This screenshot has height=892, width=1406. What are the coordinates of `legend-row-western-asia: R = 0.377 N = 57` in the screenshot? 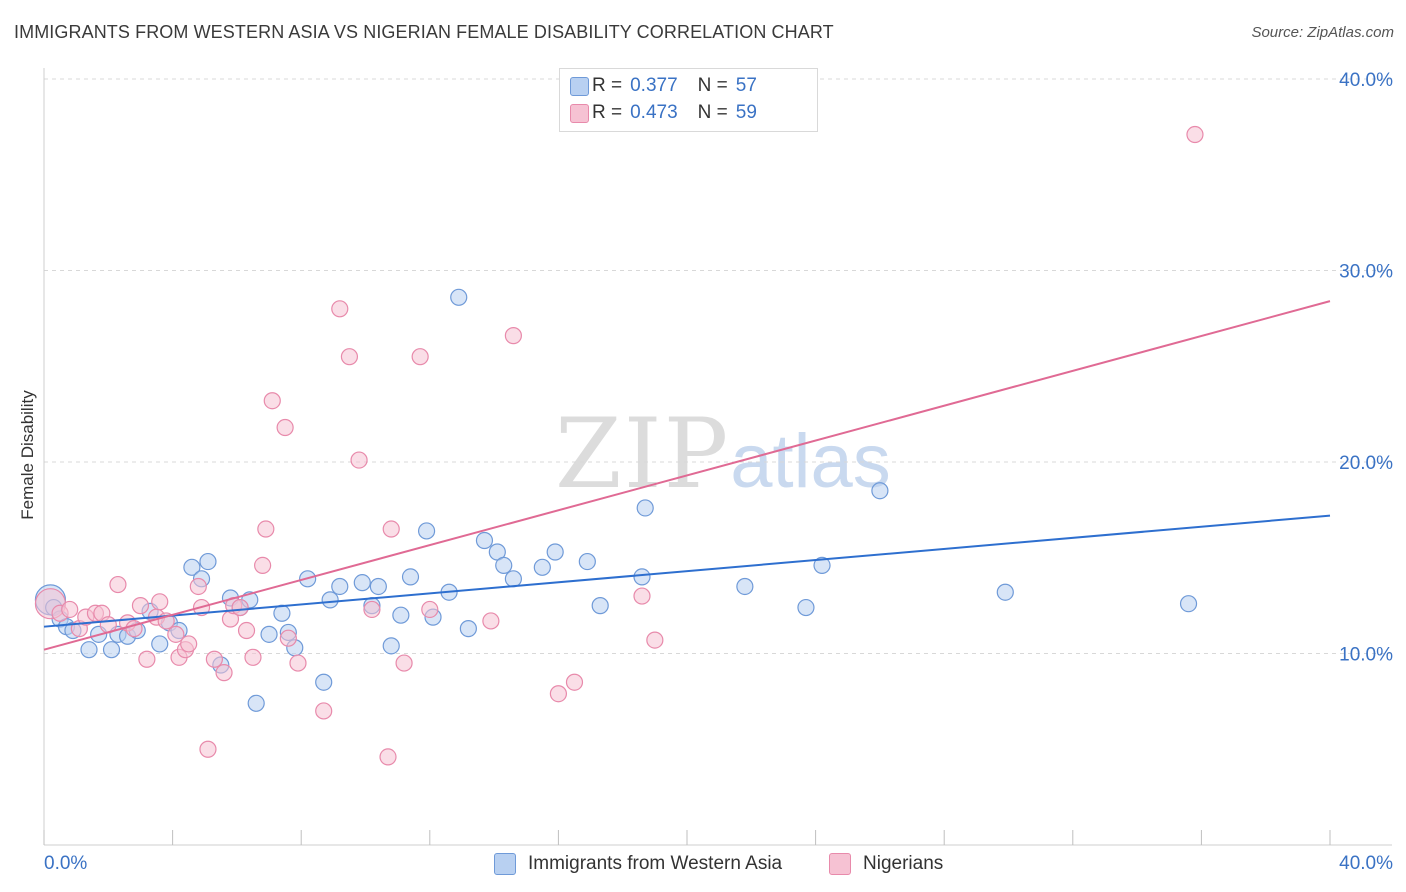 It's located at (663, 86).